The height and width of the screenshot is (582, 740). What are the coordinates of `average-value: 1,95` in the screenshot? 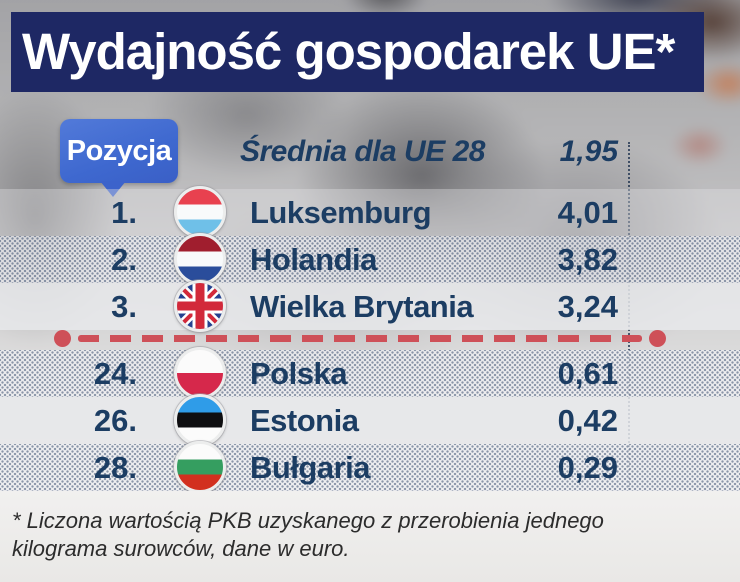 It's located at (588, 151).